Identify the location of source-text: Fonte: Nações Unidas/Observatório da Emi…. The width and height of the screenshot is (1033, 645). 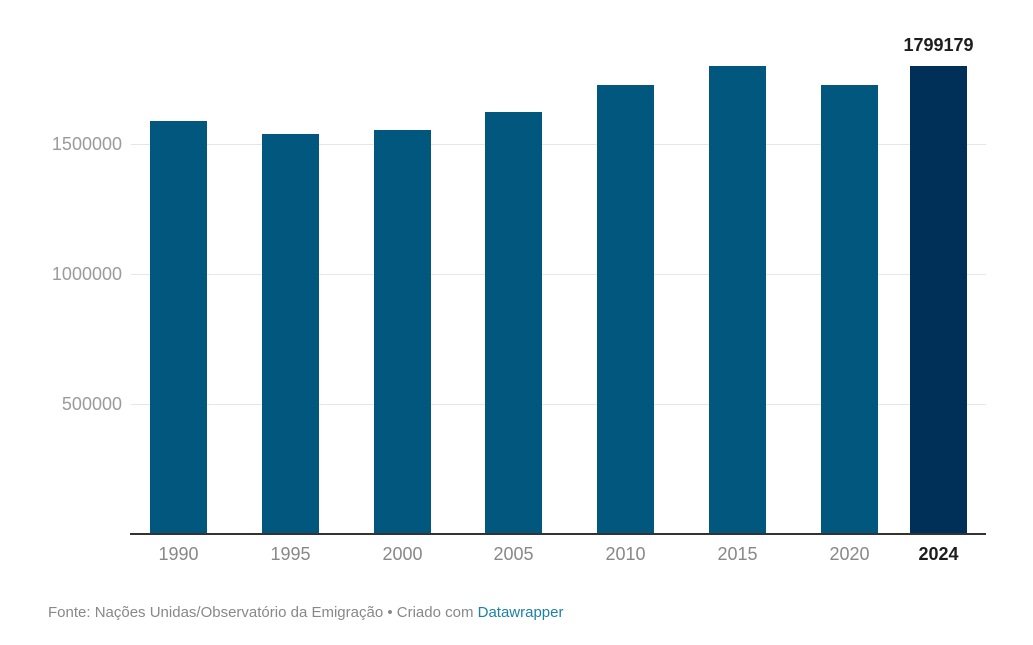
(263, 612).